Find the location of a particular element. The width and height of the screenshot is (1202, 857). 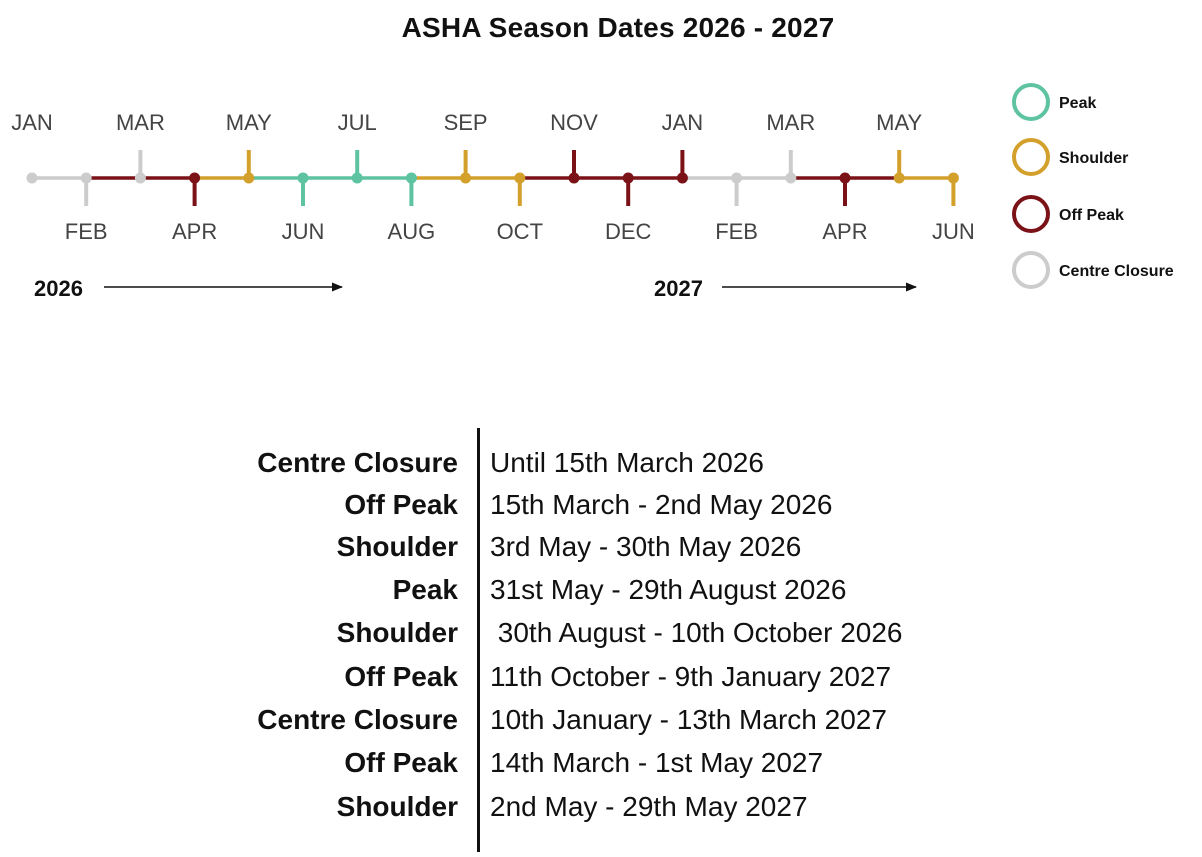

month-label: OCT is located at coordinates (520, 231).